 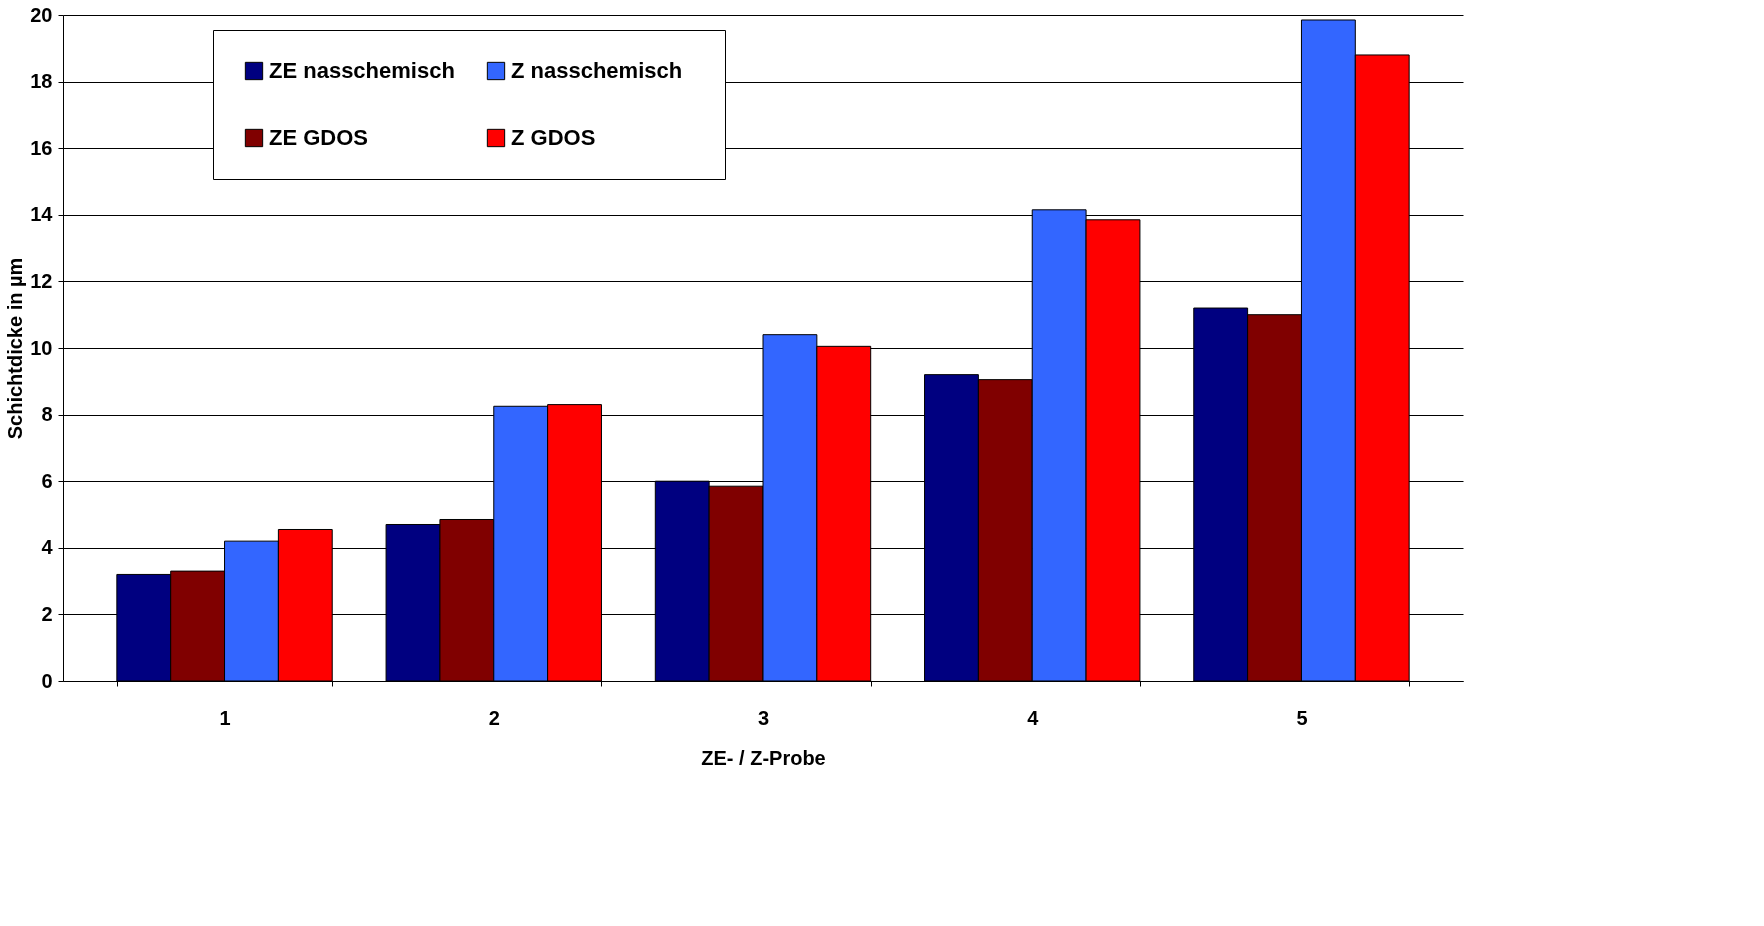 What do you see at coordinates (1033, 717) in the screenshot?
I see `x-tick-label: 4` at bounding box center [1033, 717].